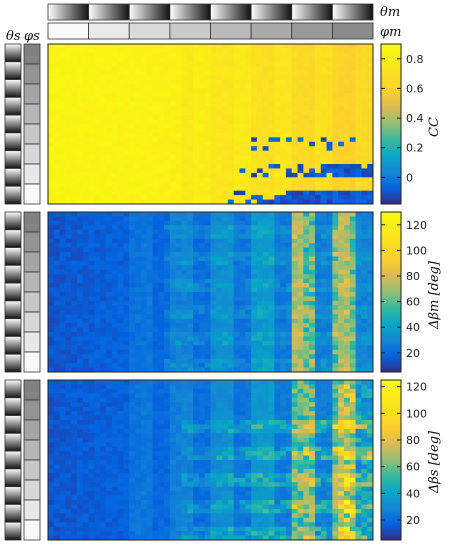 This screenshot has width=450, height=550. I want to click on theta-s-segment, so click(13, 327).